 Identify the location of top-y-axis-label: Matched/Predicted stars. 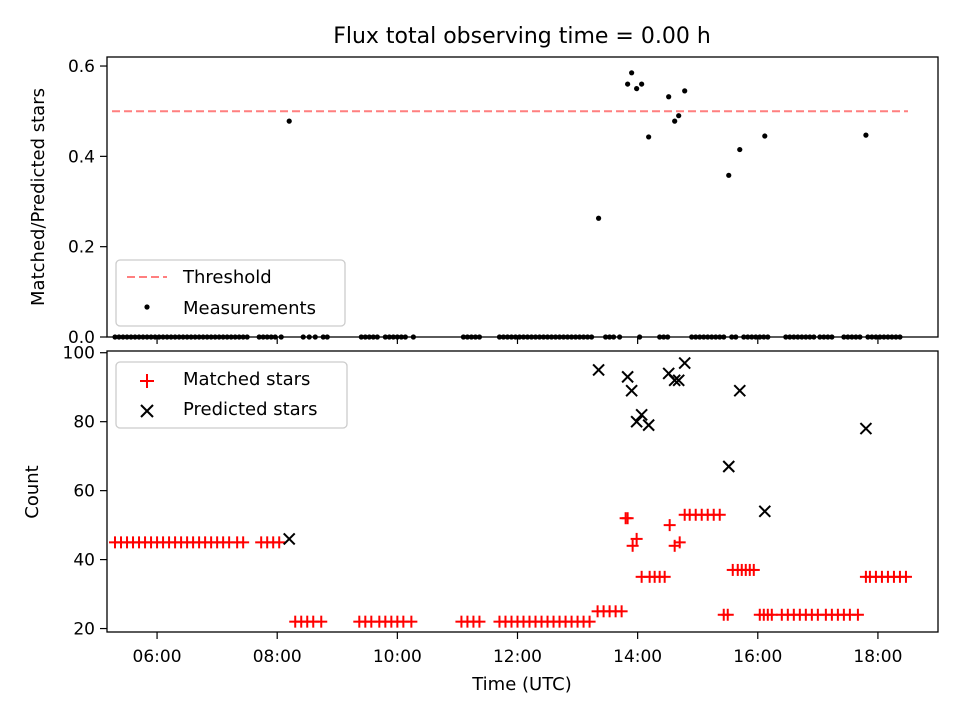
(38, 197).